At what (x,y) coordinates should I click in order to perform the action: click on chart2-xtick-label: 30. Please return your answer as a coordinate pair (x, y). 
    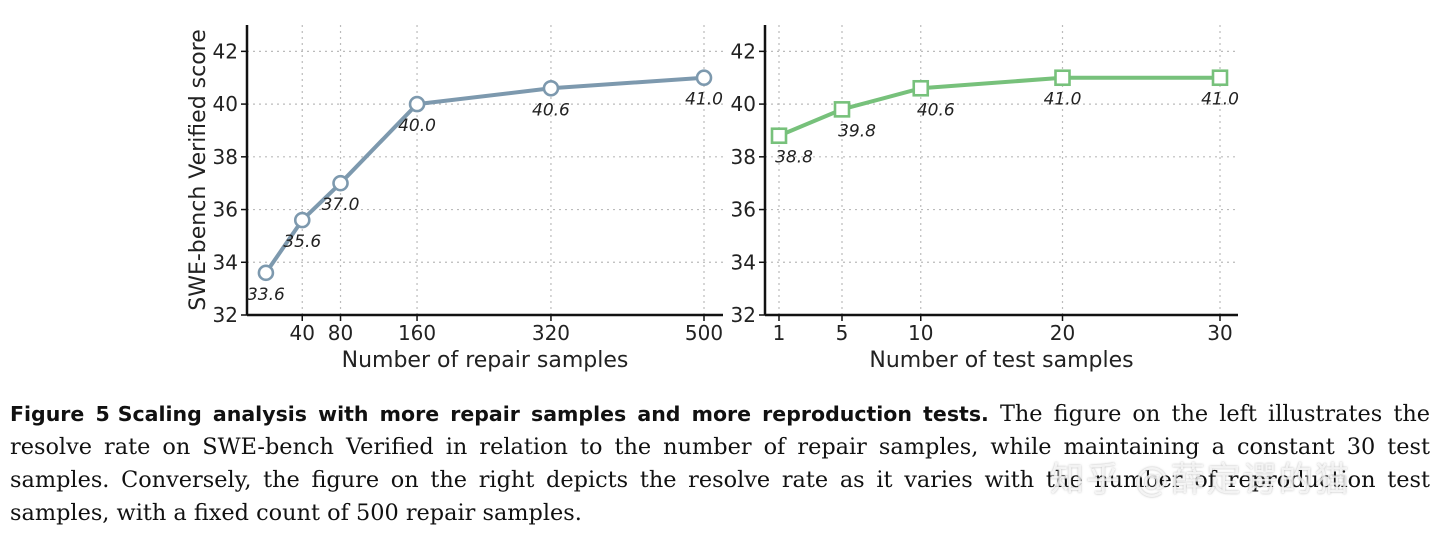
    Looking at the image, I should click on (1219, 333).